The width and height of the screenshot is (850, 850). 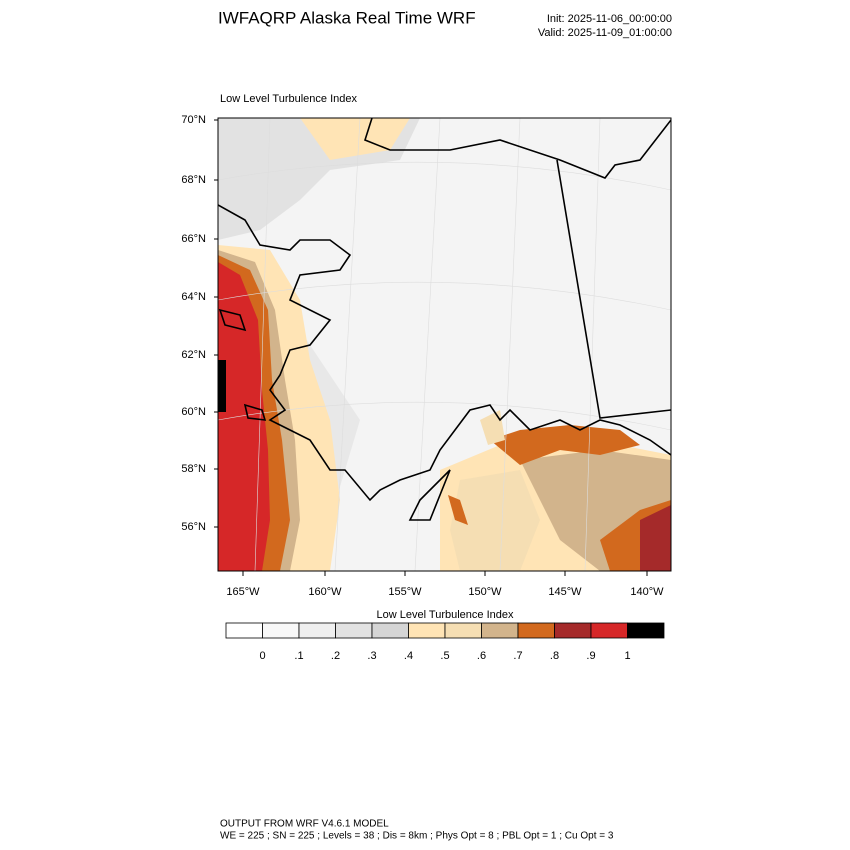 I want to click on colorbar-label: .9, so click(x=590, y=656).